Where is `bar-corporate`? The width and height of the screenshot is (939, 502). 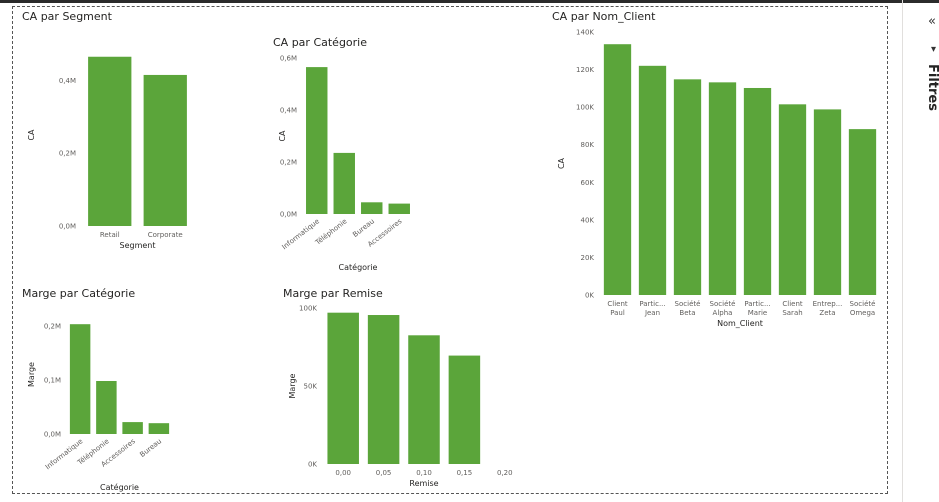 bar-corporate is located at coordinates (165, 150).